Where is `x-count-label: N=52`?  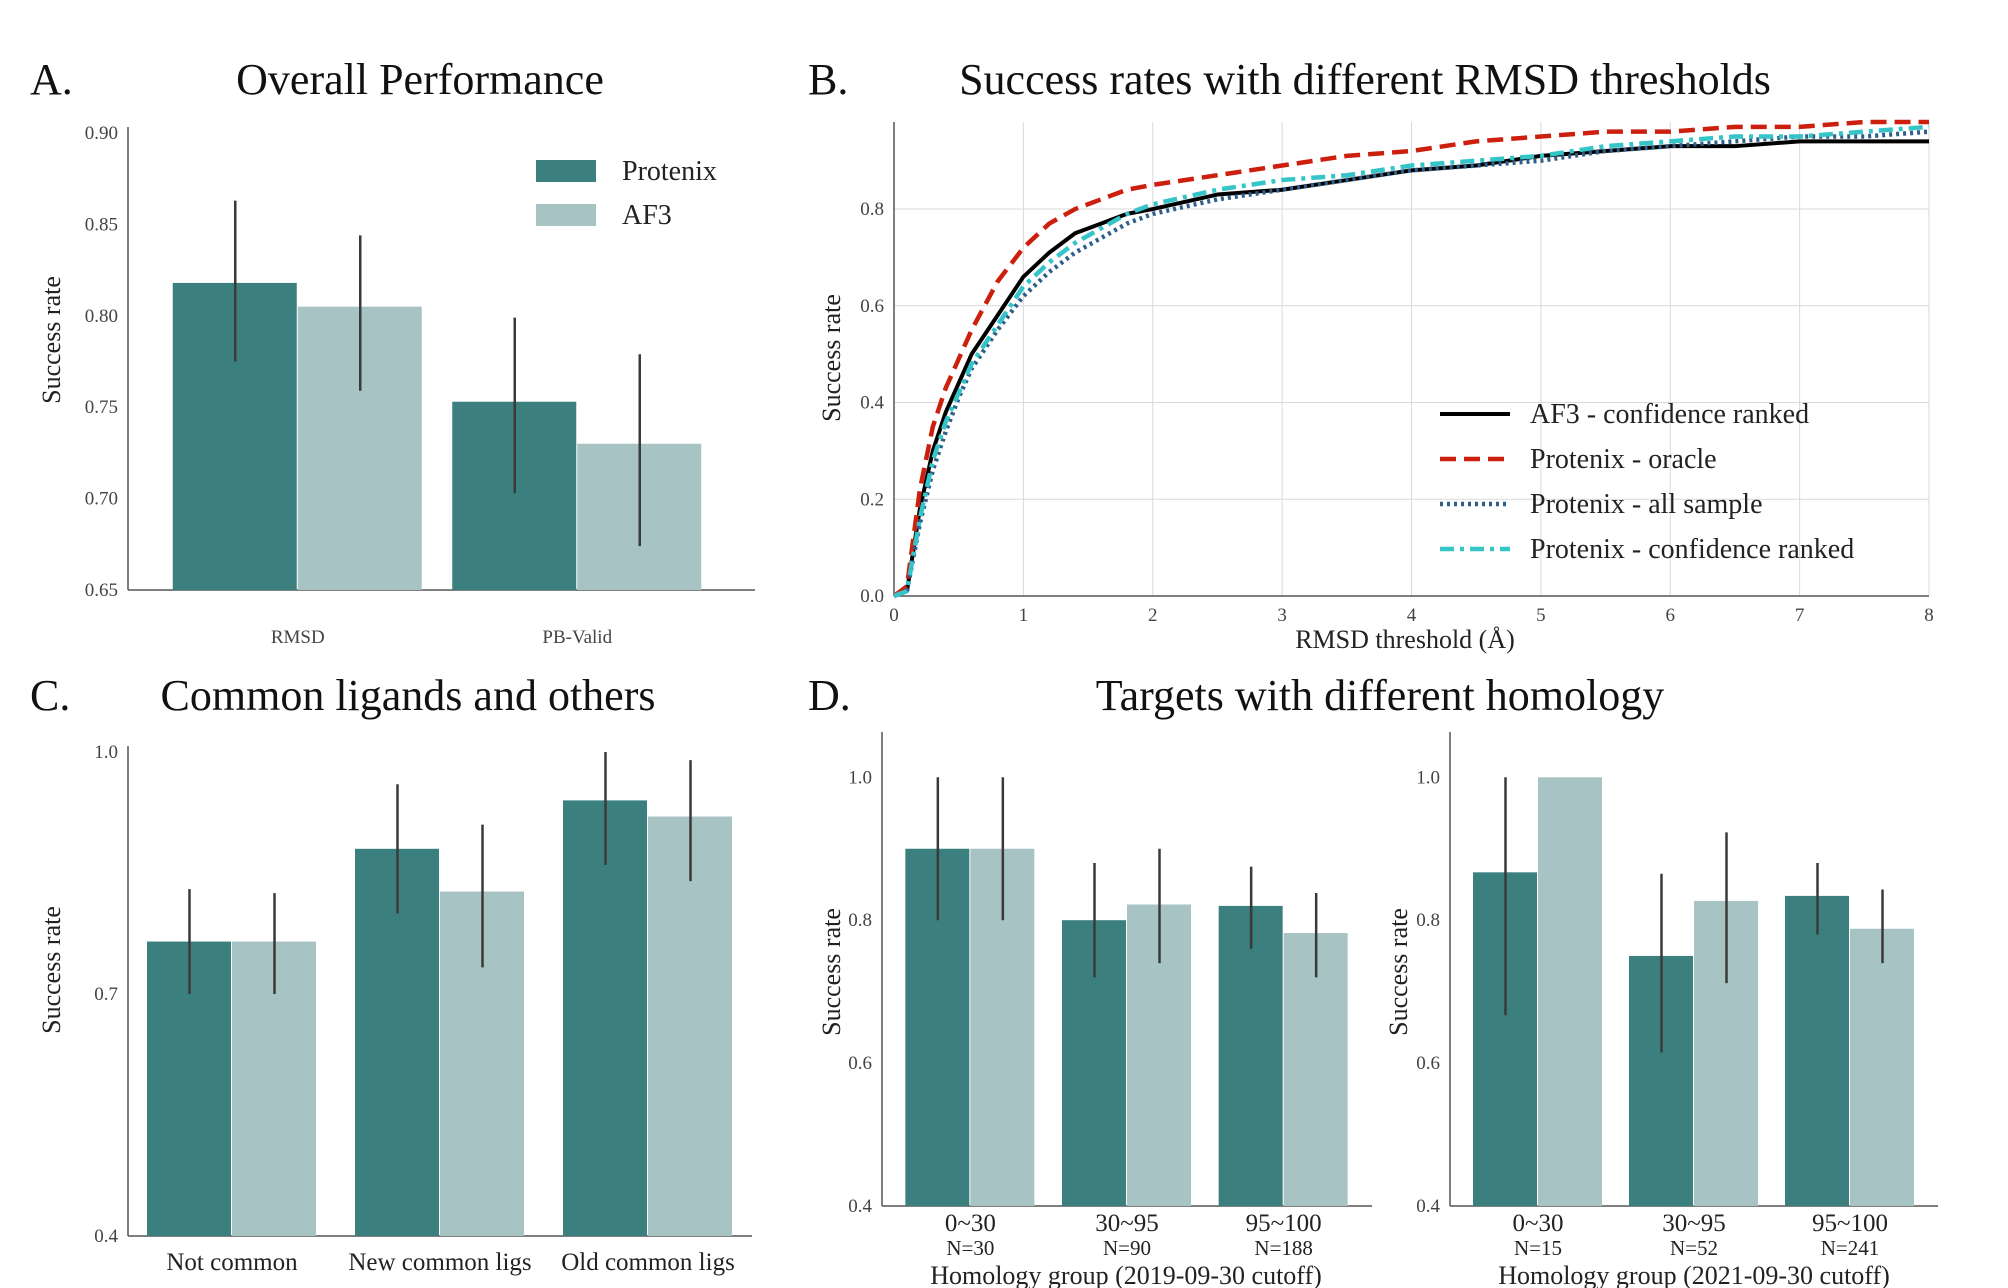
x-count-label: N=52 is located at coordinates (1694, 1248).